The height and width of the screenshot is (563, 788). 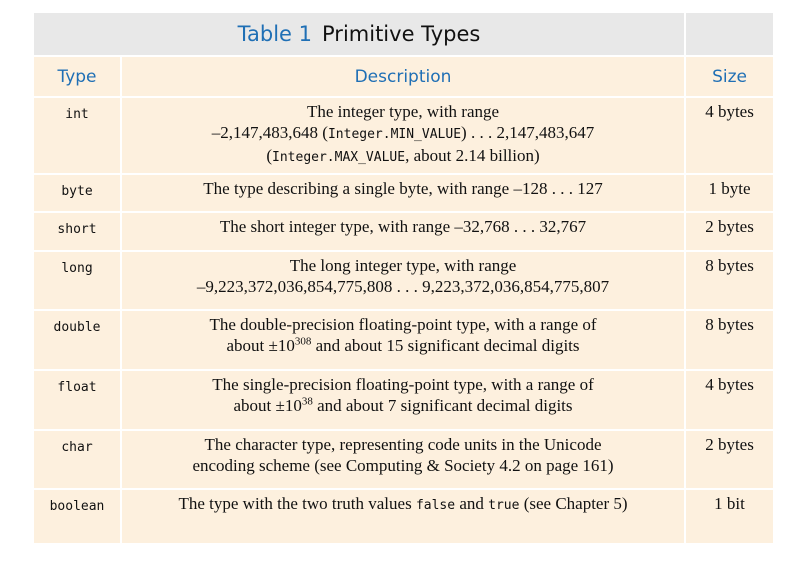 What do you see at coordinates (528, 132) in the screenshot?
I see `description-text: ) . . . 2,147,483,647` at bounding box center [528, 132].